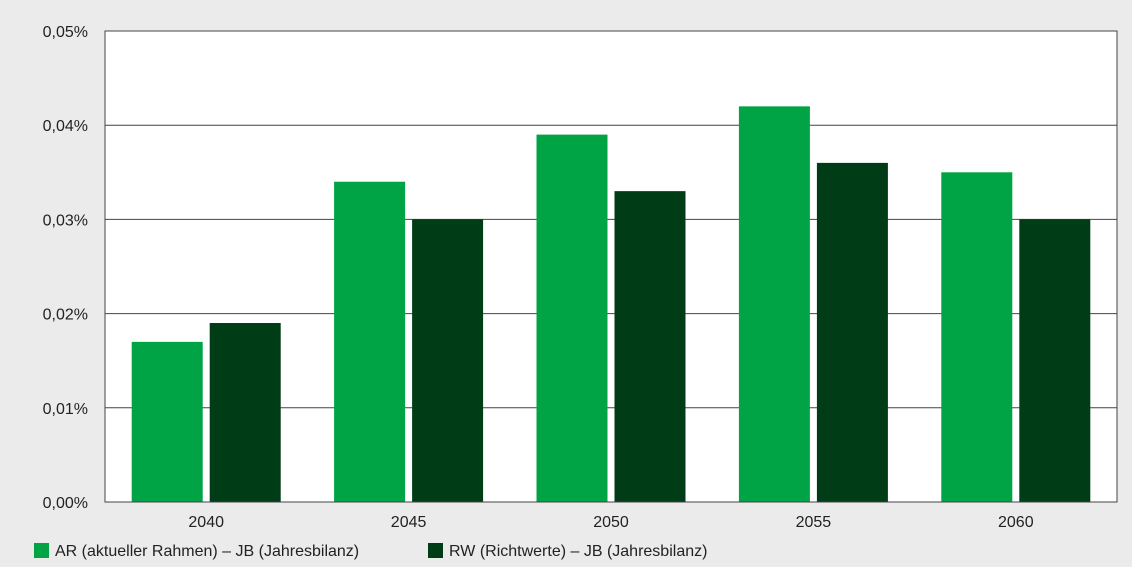 The height and width of the screenshot is (567, 1132). Describe the element at coordinates (1016, 522) in the screenshot. I see `x-tick-label: 2060` at that location.